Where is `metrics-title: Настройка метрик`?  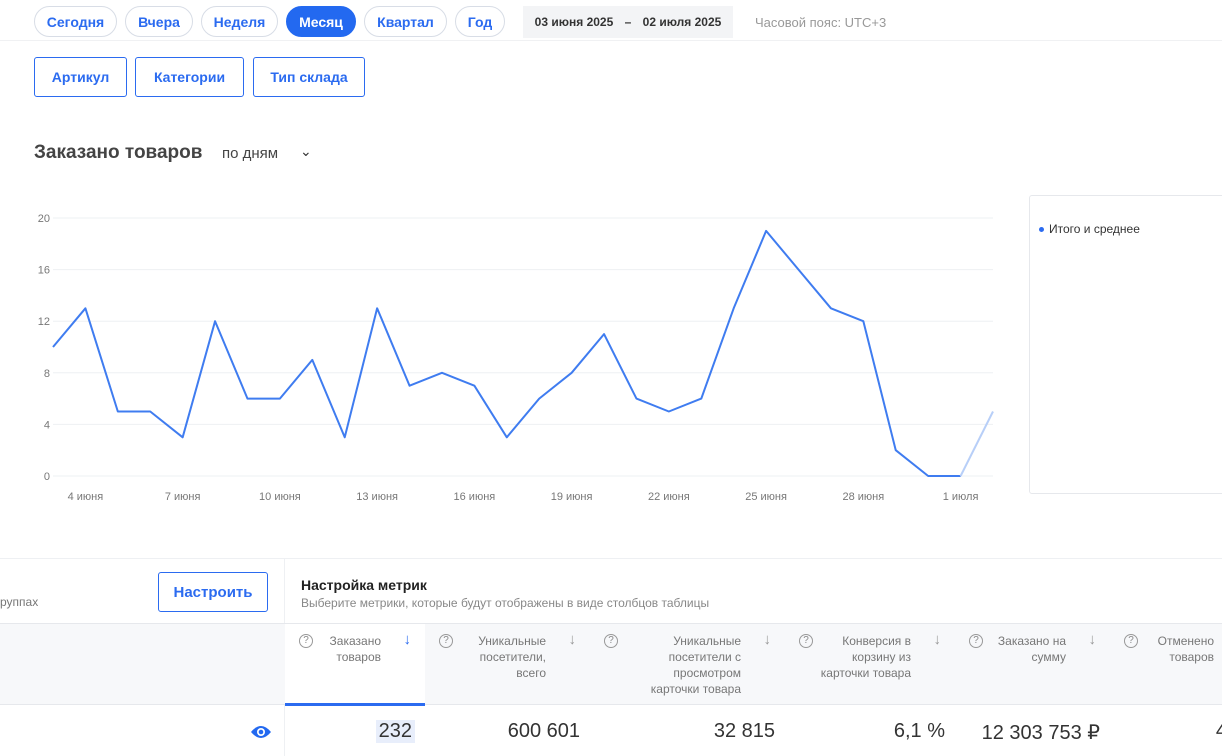 metrics-title: Настройка метрик is located at coordinates (364, 585).